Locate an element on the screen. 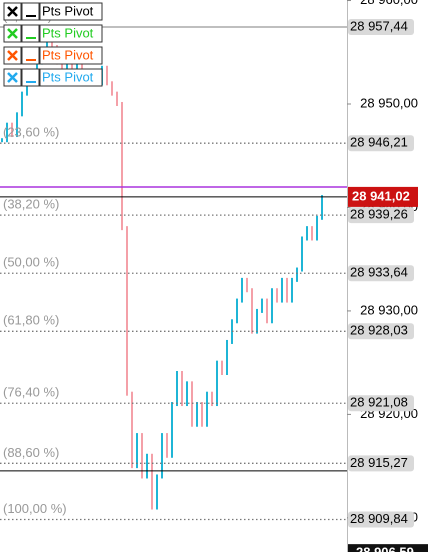  level-value: 28 928,03 is located at coordinates (379, 330).